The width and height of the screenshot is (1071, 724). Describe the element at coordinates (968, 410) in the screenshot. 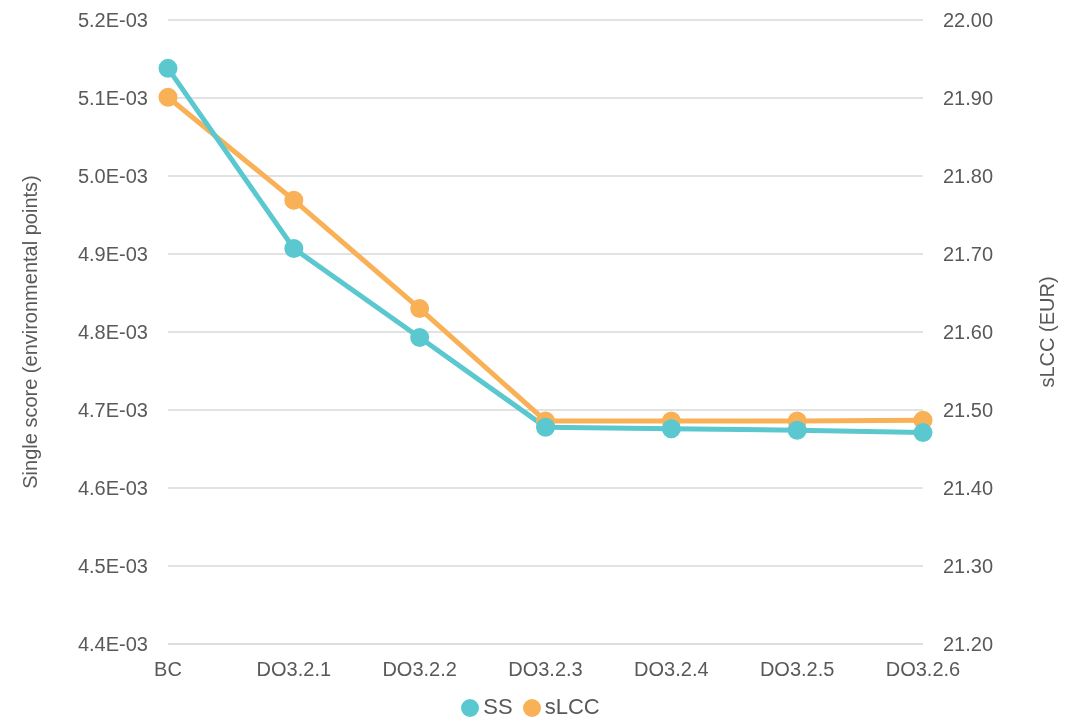

I see `y2-tick-label: 21.50` at that location.